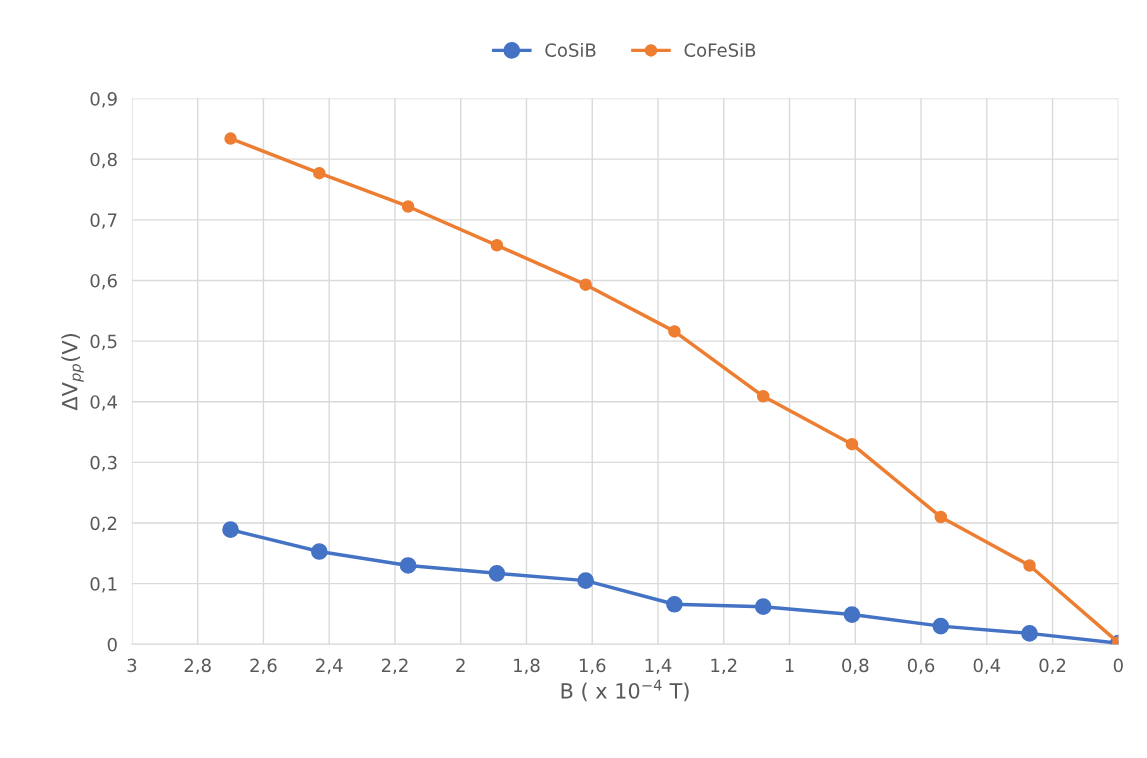  I want to click on x-tick-label: 1,8, so click(527, 666).